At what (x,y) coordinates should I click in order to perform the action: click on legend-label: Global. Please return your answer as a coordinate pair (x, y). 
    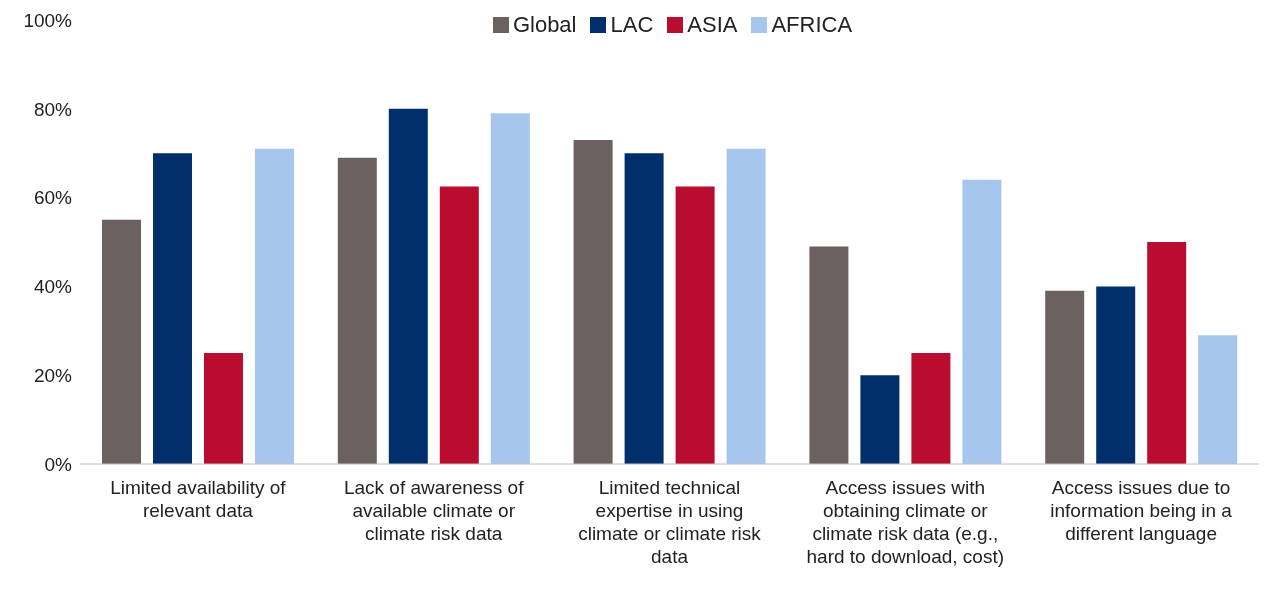
    Looking at the image, I should click on (544, 25).